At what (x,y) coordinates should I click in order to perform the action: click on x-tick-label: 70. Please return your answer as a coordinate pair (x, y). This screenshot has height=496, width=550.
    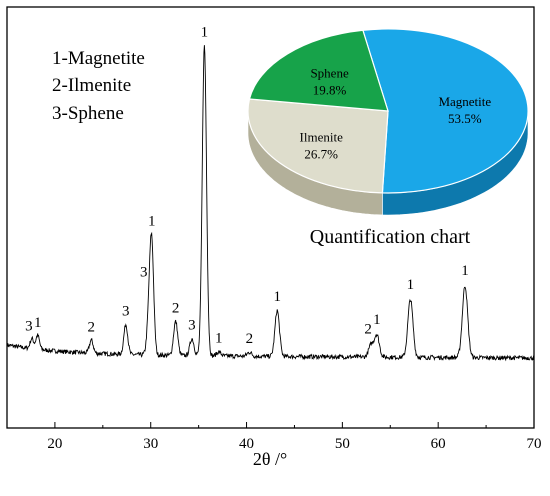
    Looking at the image, I should click on (534, 444).